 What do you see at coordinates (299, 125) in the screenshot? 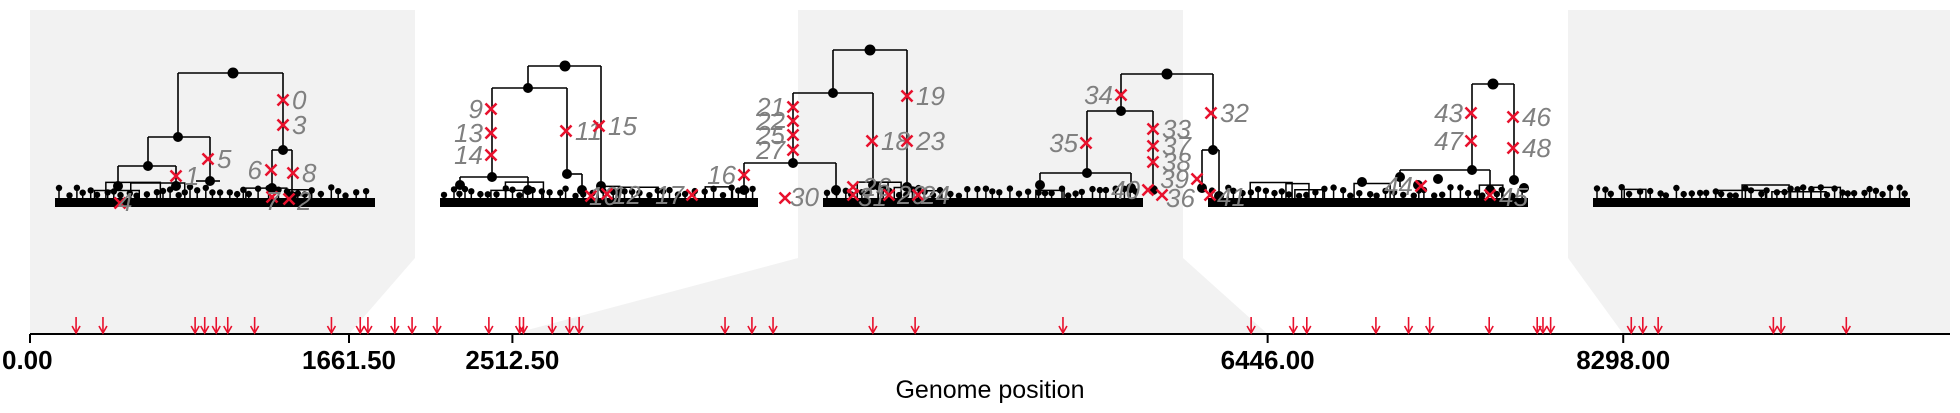
I see `mutation-label: 3` at bounding box center [299, 125].